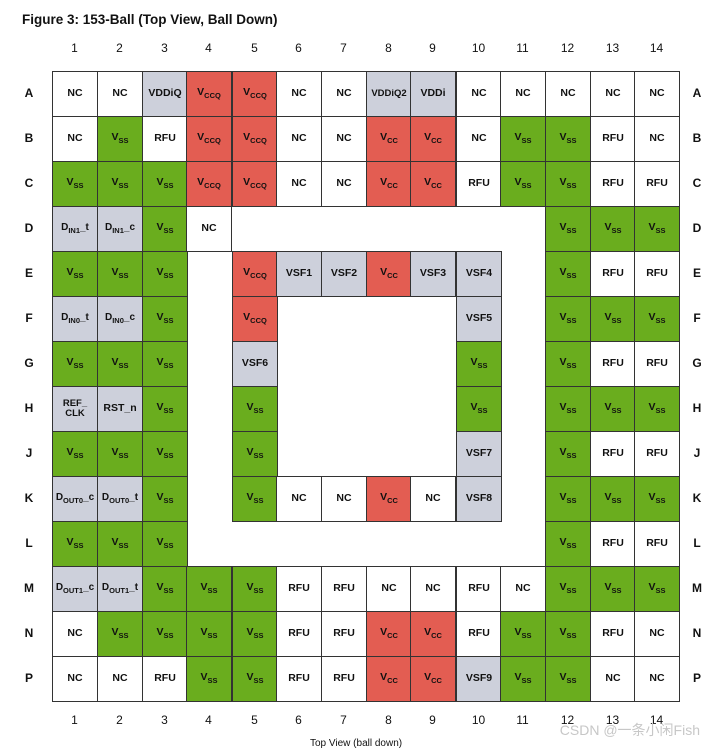 Image resolution: width=714 pixels, height=749 pixels. Describe the element at coordinates (478, 48) in the screenshot. I see `column-label-top: 10` at that location.